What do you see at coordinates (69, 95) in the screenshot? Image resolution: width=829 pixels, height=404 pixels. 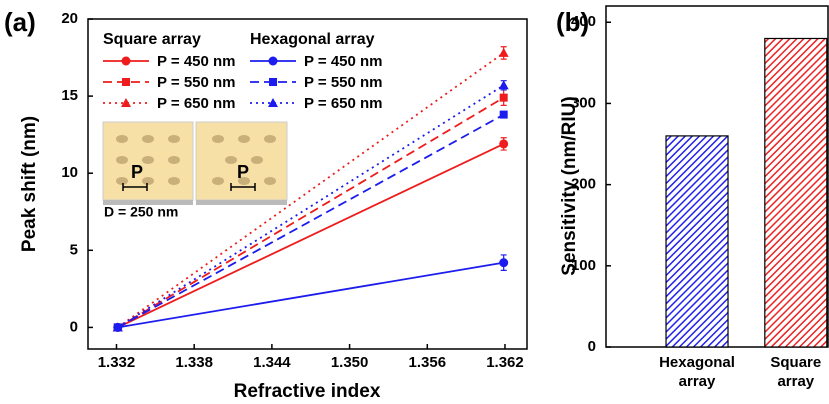 I see `y-tick-label: 15` at bounding box center [69, 95].